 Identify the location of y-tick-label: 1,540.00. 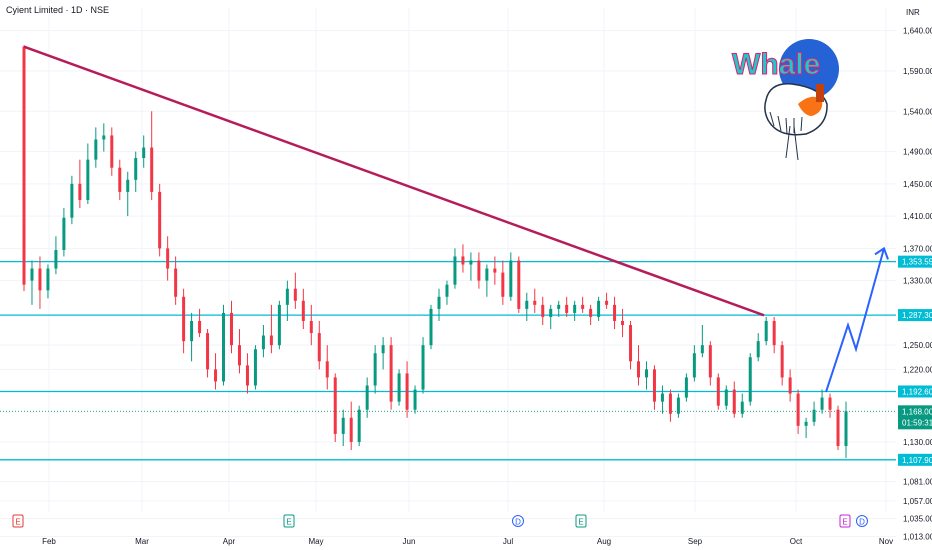
(917, 111).